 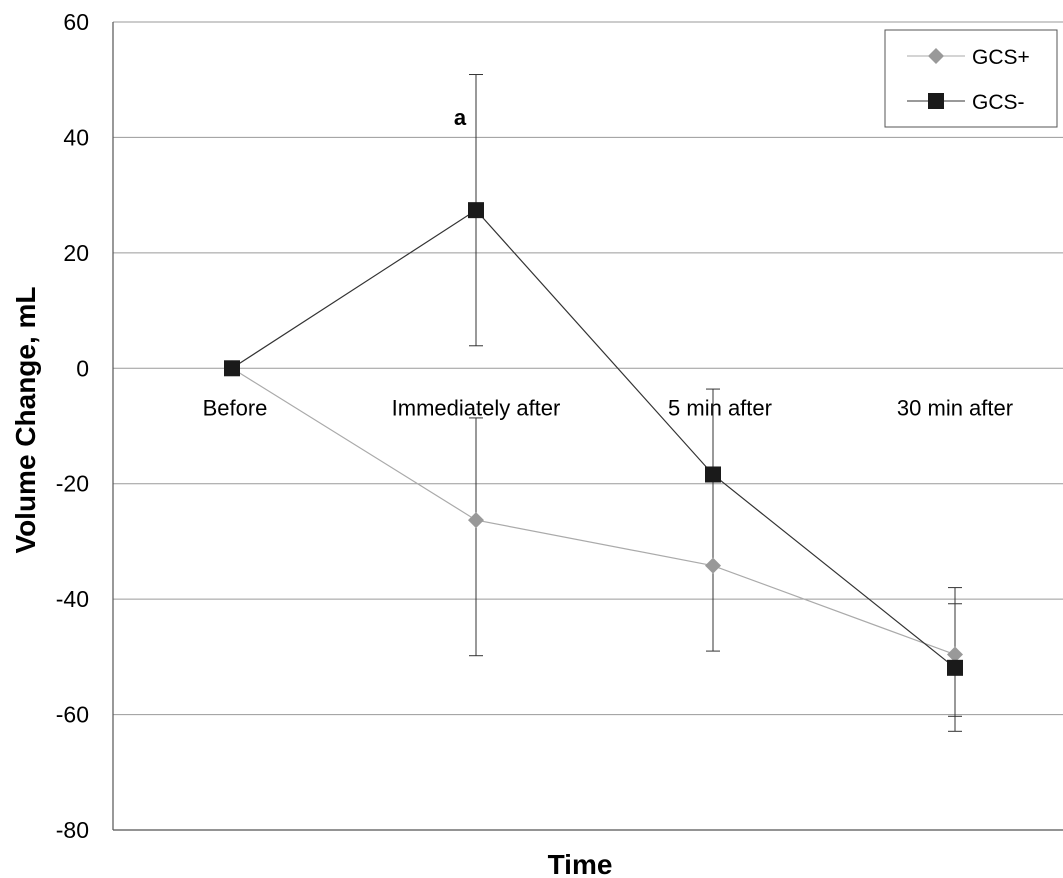 I want to click on legend-label: GCS-, so click(x=998, y=102).